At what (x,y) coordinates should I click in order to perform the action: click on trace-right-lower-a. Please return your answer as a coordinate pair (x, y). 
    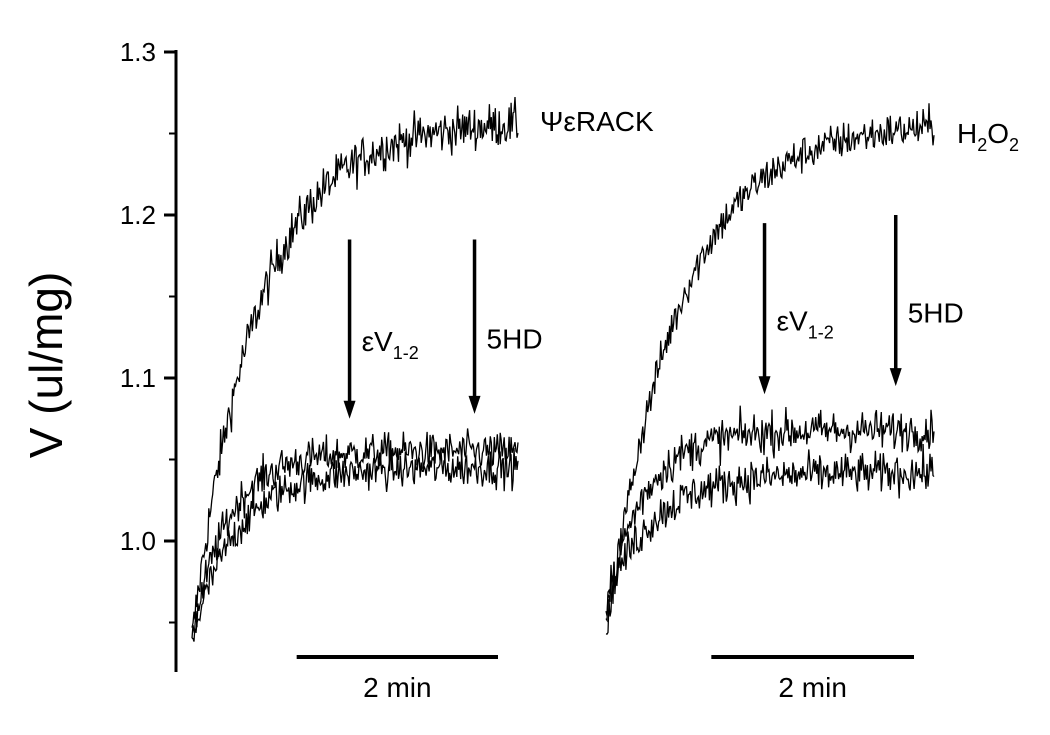
    Looking at the image, I should click on (770, 514).